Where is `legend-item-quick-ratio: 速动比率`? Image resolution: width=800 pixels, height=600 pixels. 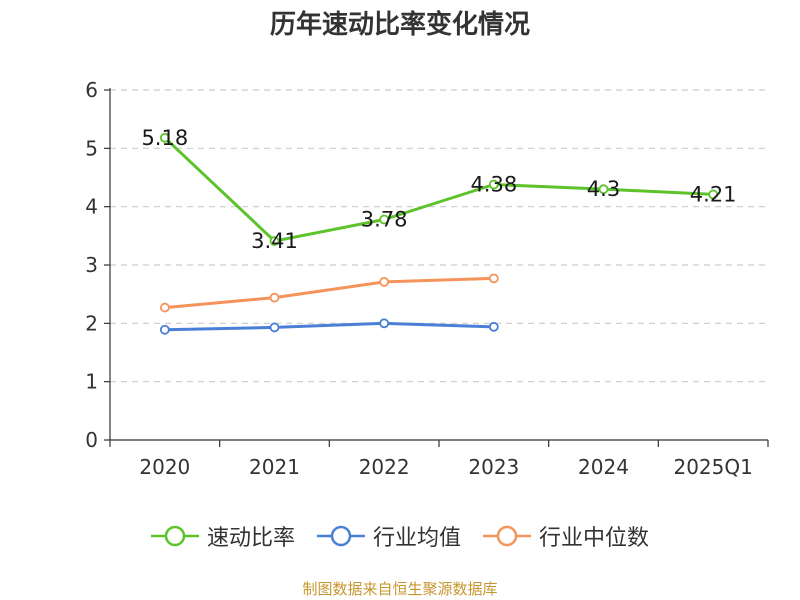
legend-item-quick-ratio: 速动比率 is located at coordinates (222, 536).